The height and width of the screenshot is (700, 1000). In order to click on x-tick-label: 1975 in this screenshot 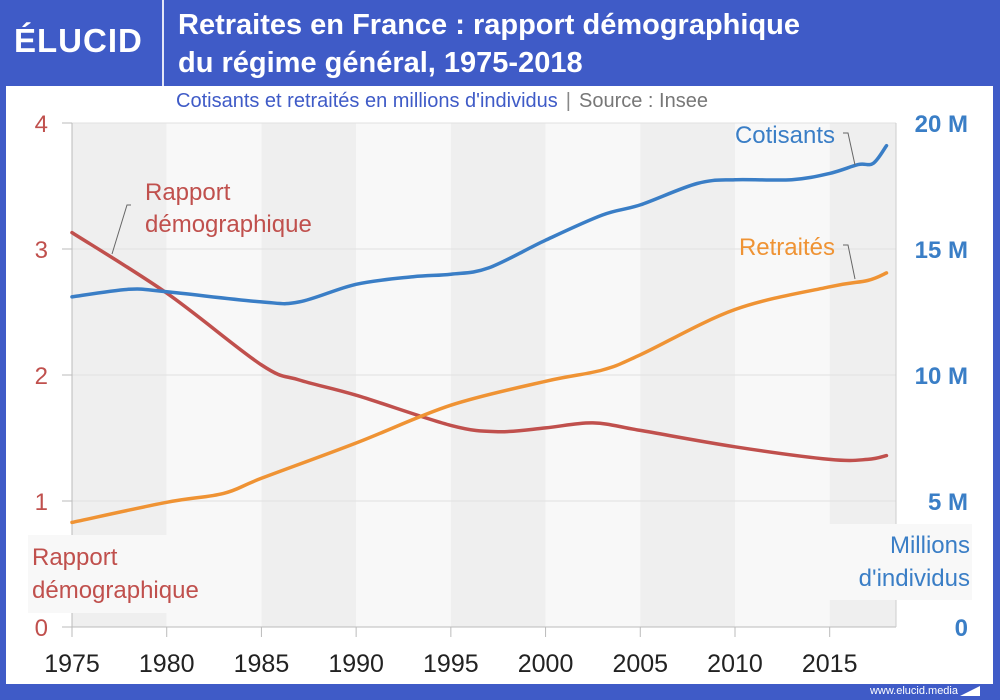, I will do `click(72, 664)`.